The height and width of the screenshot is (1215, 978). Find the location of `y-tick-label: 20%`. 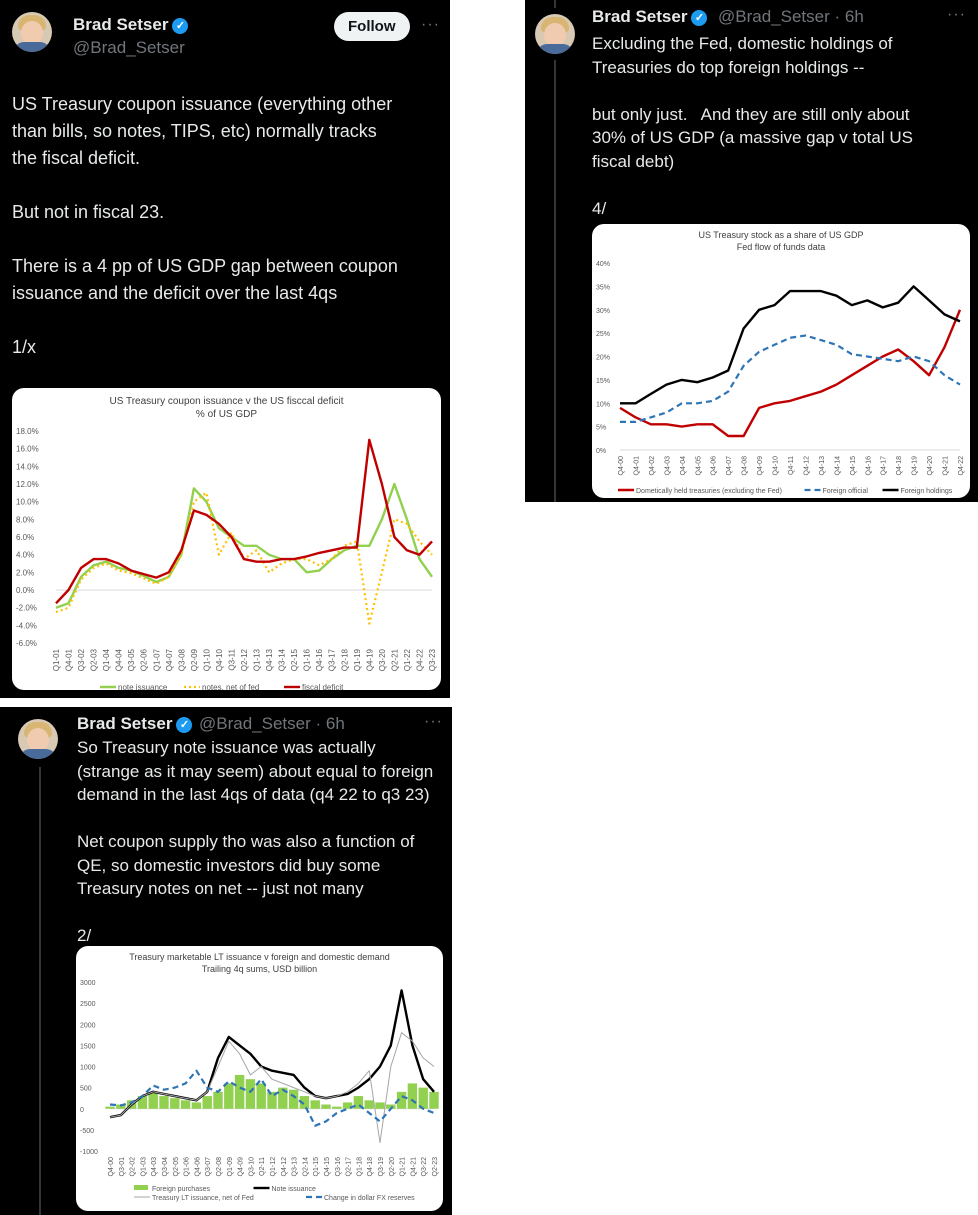

y-tick-label: 20% is located at coordinates (603, 358).